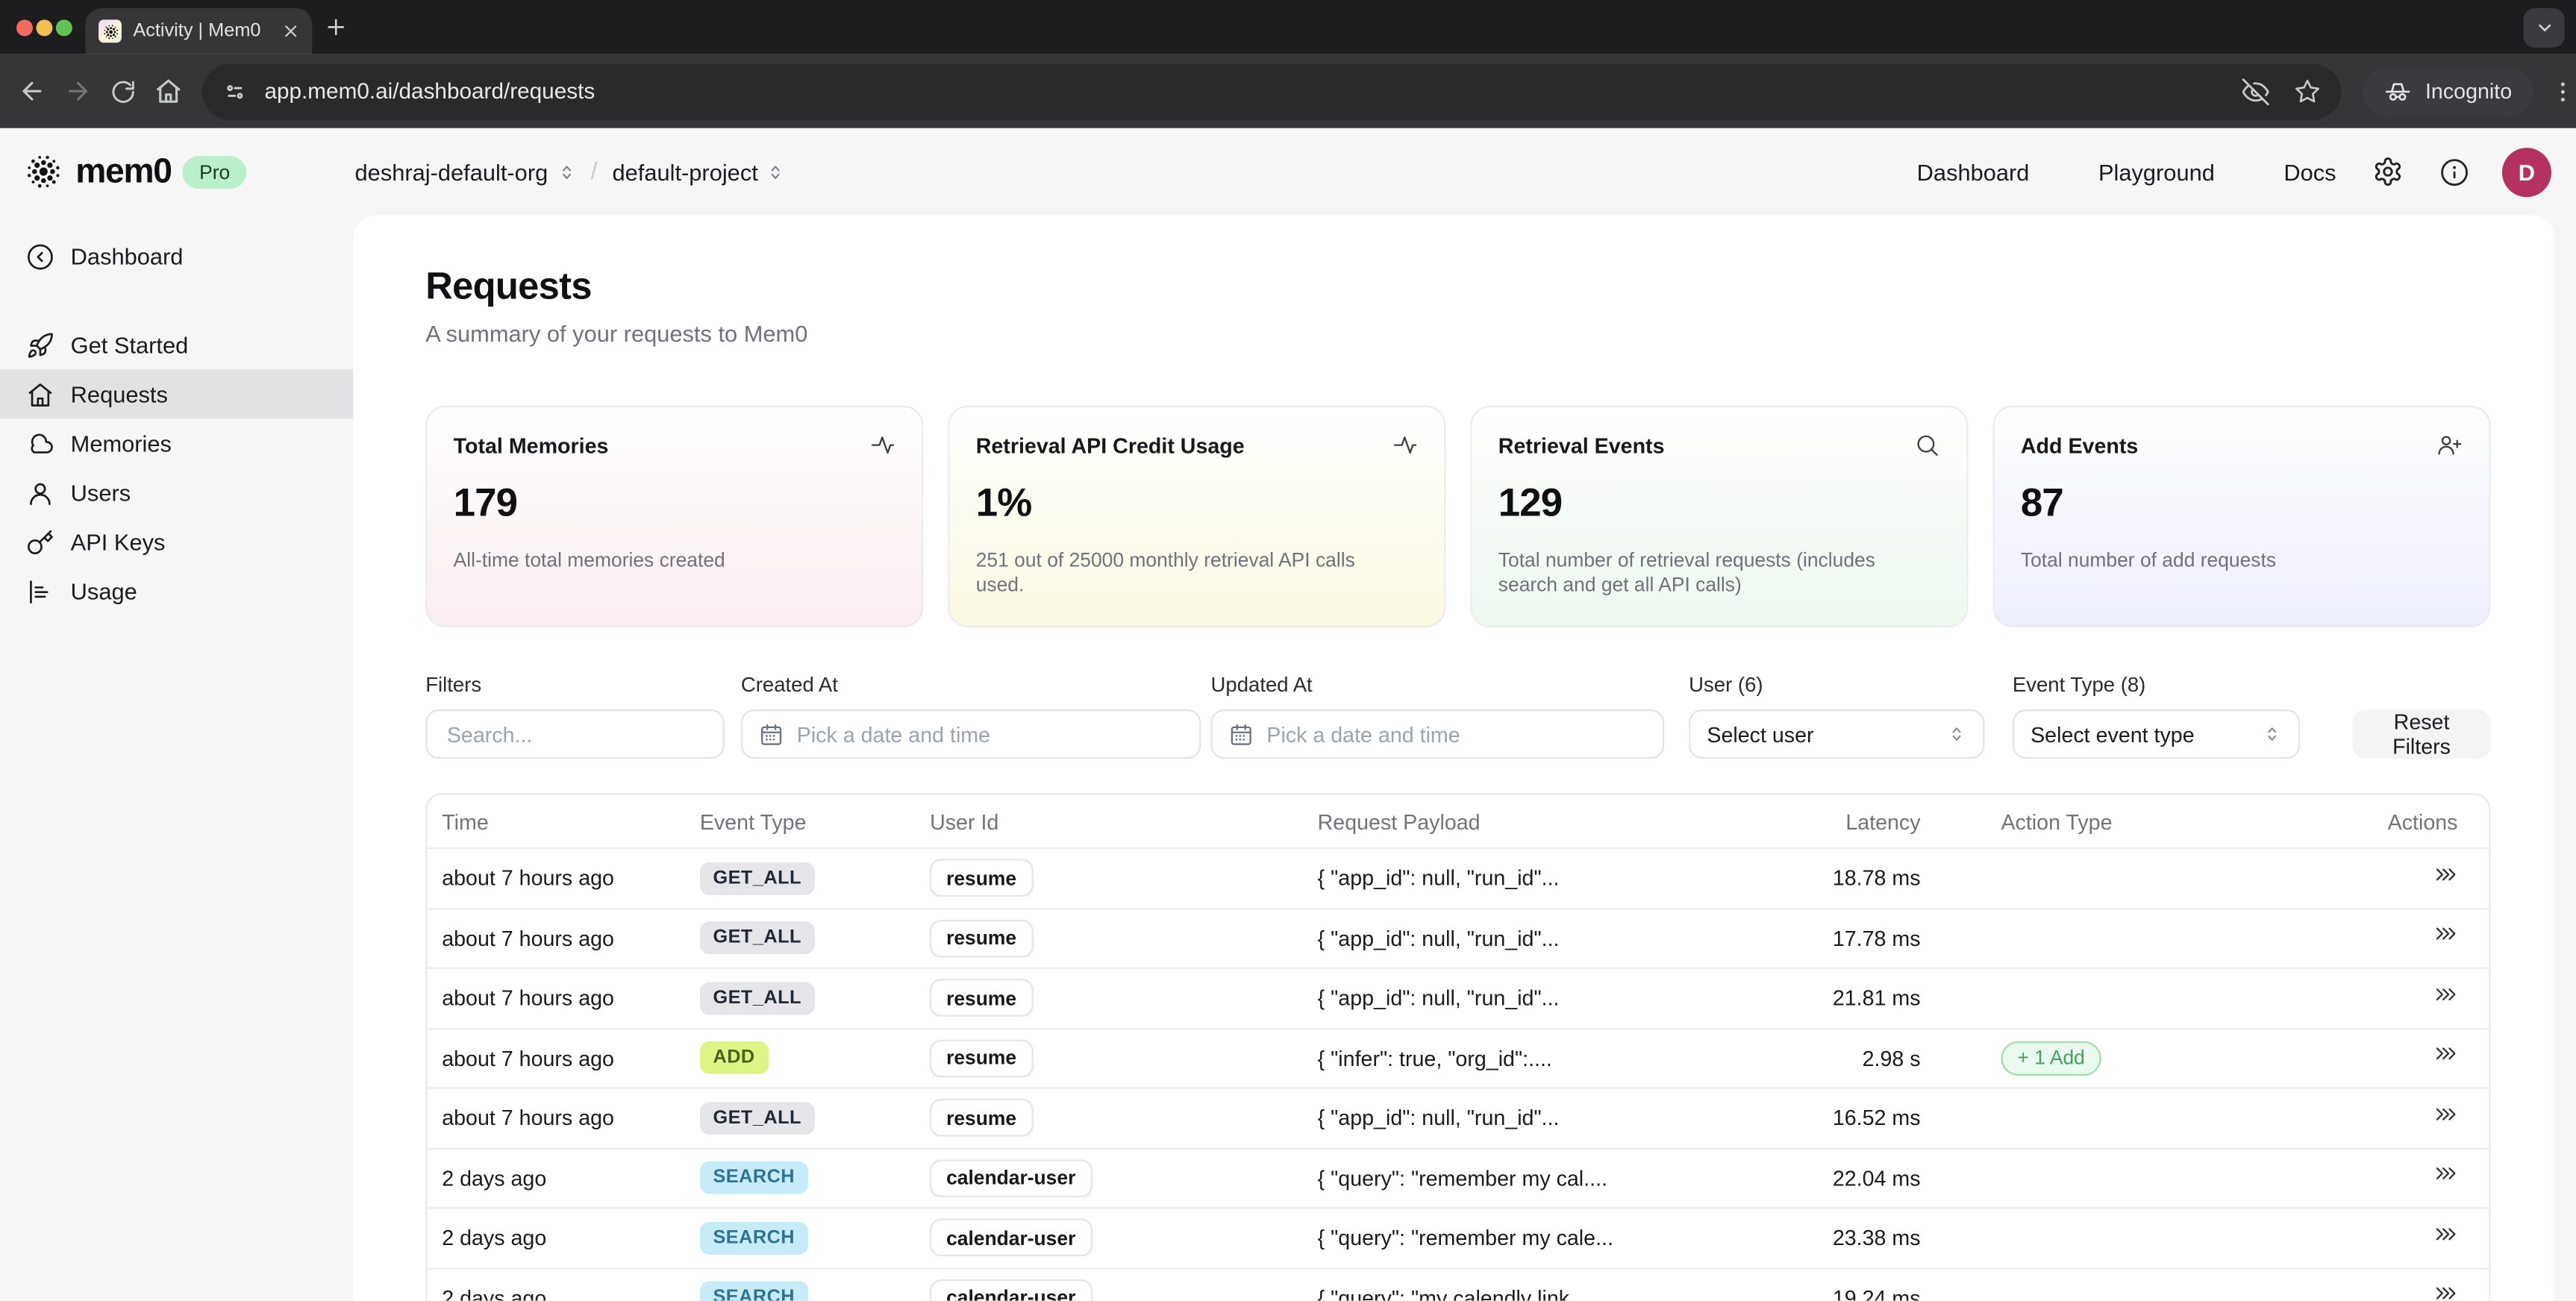 Image resolution: width=2576 pixels, height=1301 pixels. What do you see at coordinates (32, 90) in the screenshot?
I see `back-button` at bounding box center [32, 90].